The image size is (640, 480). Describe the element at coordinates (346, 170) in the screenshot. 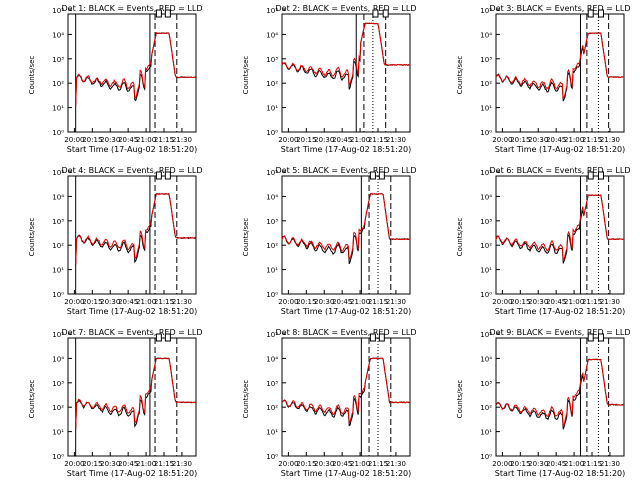

I see `panel-title: Det 5: BLACK = Events, RED = LLD` at that location.